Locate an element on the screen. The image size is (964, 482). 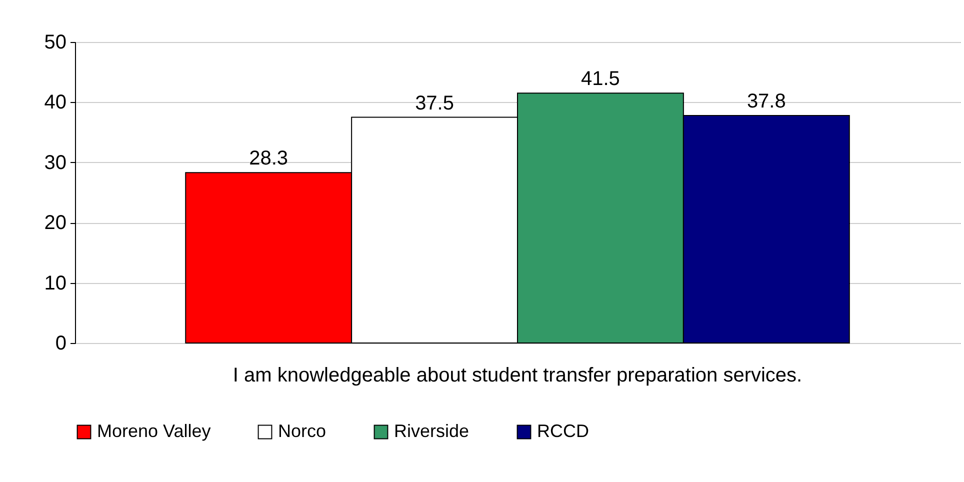
y-tick-label: 20 is located at coordinates (55, 223).